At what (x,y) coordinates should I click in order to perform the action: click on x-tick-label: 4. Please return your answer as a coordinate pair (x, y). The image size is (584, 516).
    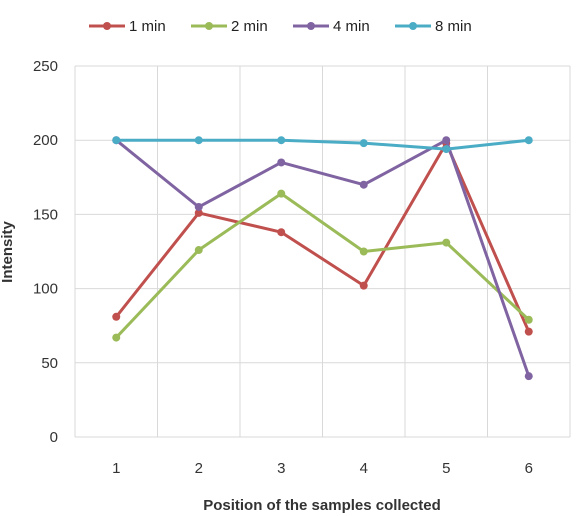
    Looking at the image, I should click on (364, 468).